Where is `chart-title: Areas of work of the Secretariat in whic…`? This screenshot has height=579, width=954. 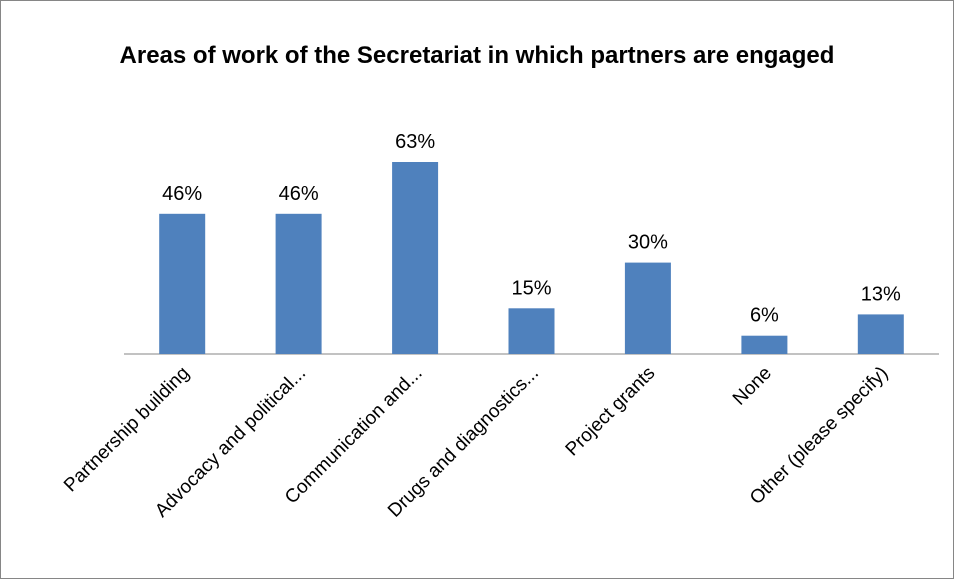
chart-title: Areas of work of the Secretariat in whic… is located at coordinates (477, 56).